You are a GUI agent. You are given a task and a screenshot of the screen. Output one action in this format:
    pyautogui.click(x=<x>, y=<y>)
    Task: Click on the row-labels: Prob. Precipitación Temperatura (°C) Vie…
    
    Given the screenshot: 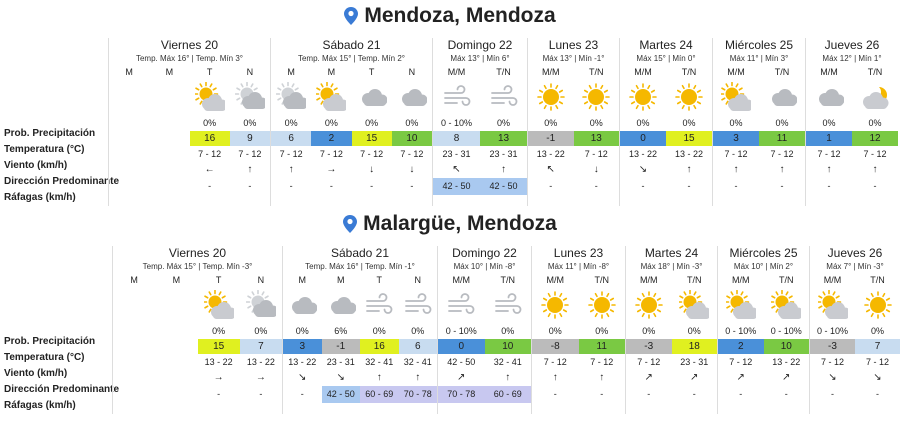 What is the action you would take?
    pyautogui.click(x=61, y=374)
    